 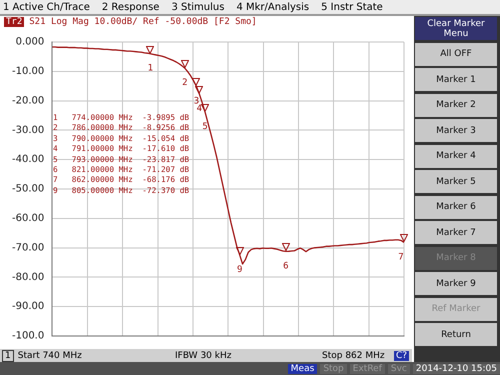 I want to click on text: All OFF, so click(x=456, y=54).